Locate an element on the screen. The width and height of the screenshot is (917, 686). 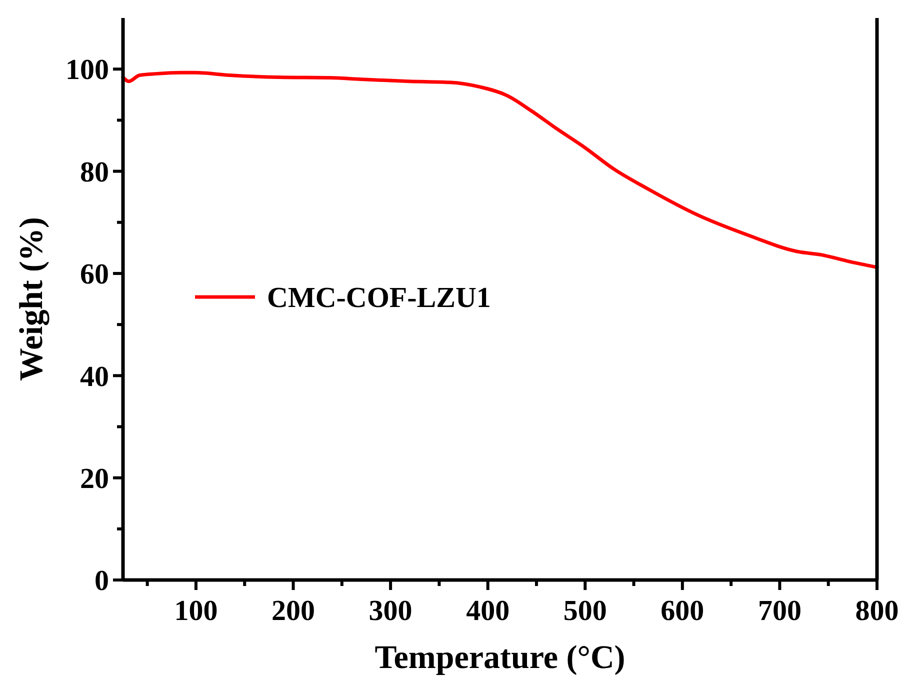
x-tick-label: 200 is located at coordinates (294, 611).